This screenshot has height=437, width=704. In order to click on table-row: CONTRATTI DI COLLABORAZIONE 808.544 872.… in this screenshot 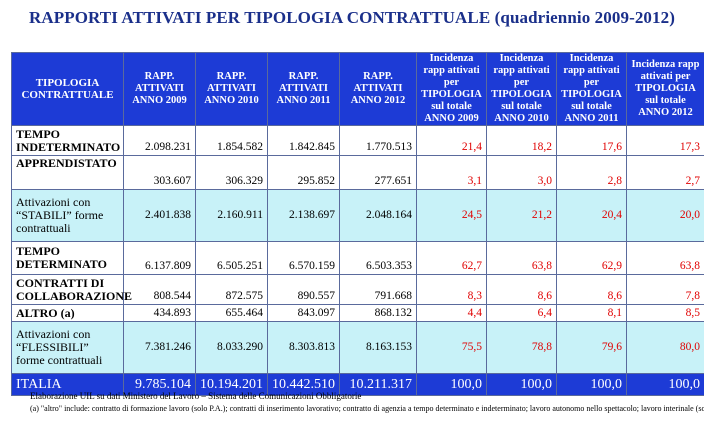, I will do `click(357, 289)`.